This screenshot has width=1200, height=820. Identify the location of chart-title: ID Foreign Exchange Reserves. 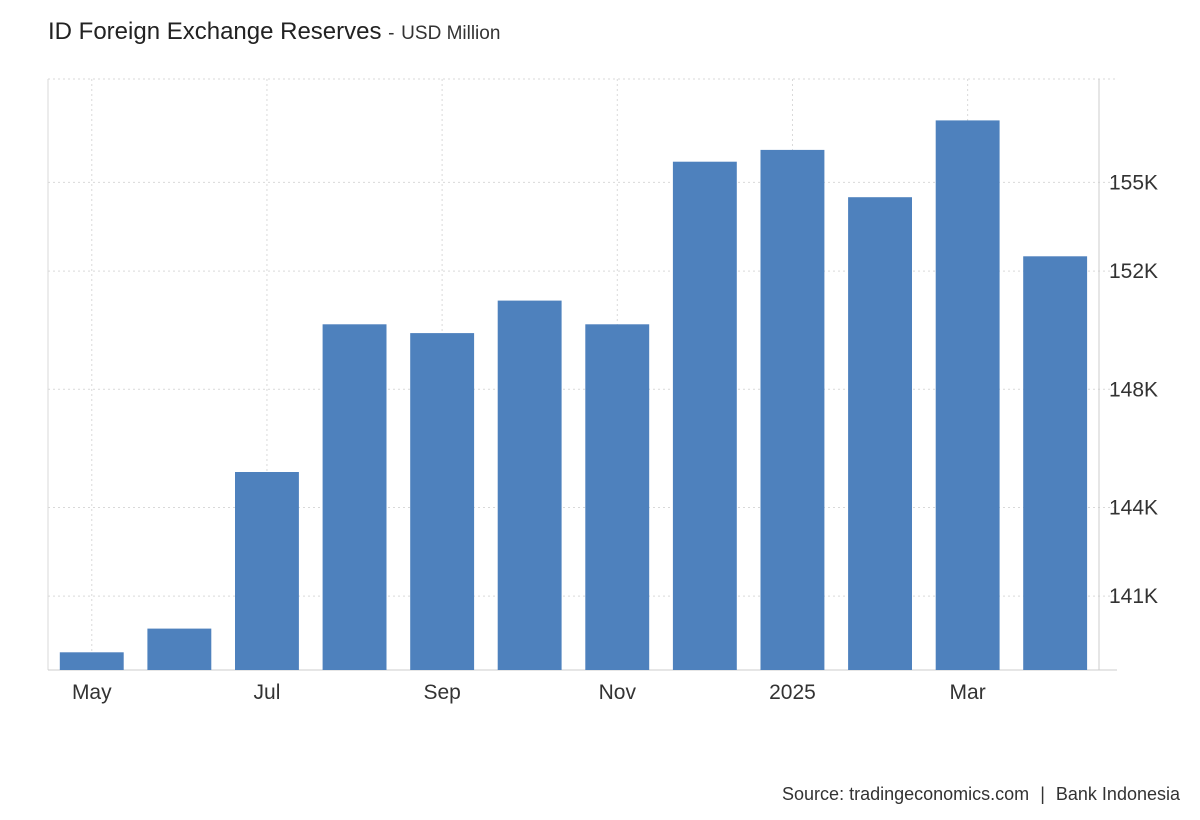
(215, 31).